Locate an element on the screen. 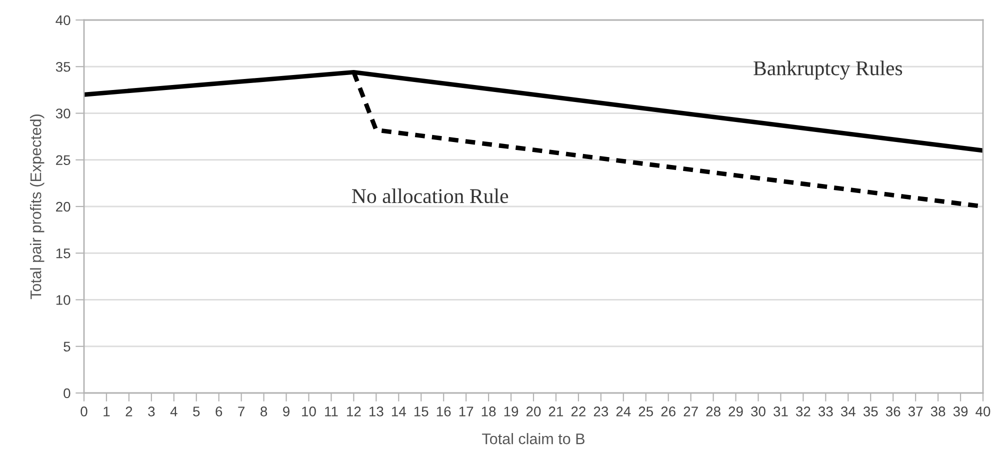  x-tick-label: 16 is located at coordinates (443, 411).